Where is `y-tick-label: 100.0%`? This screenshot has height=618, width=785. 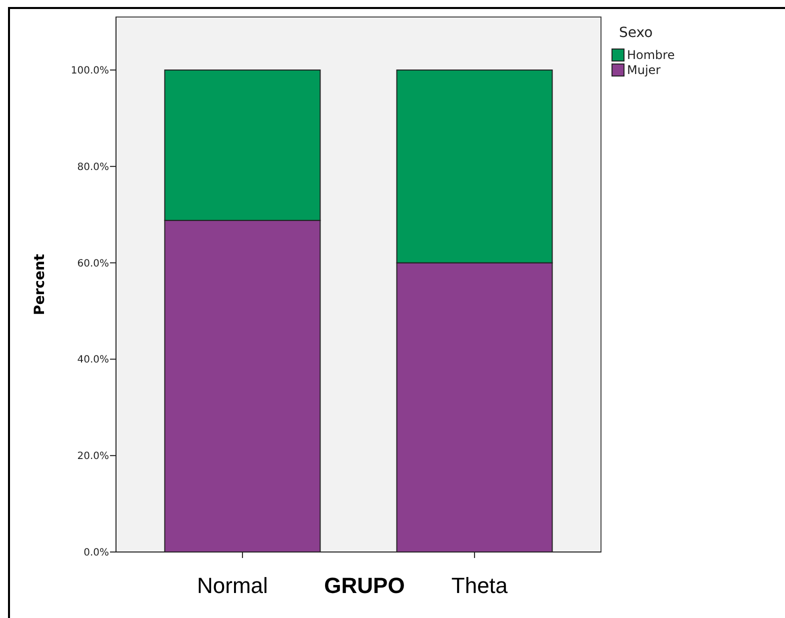
y-tick-label: 100.0% is located at coordinates (89, 71).